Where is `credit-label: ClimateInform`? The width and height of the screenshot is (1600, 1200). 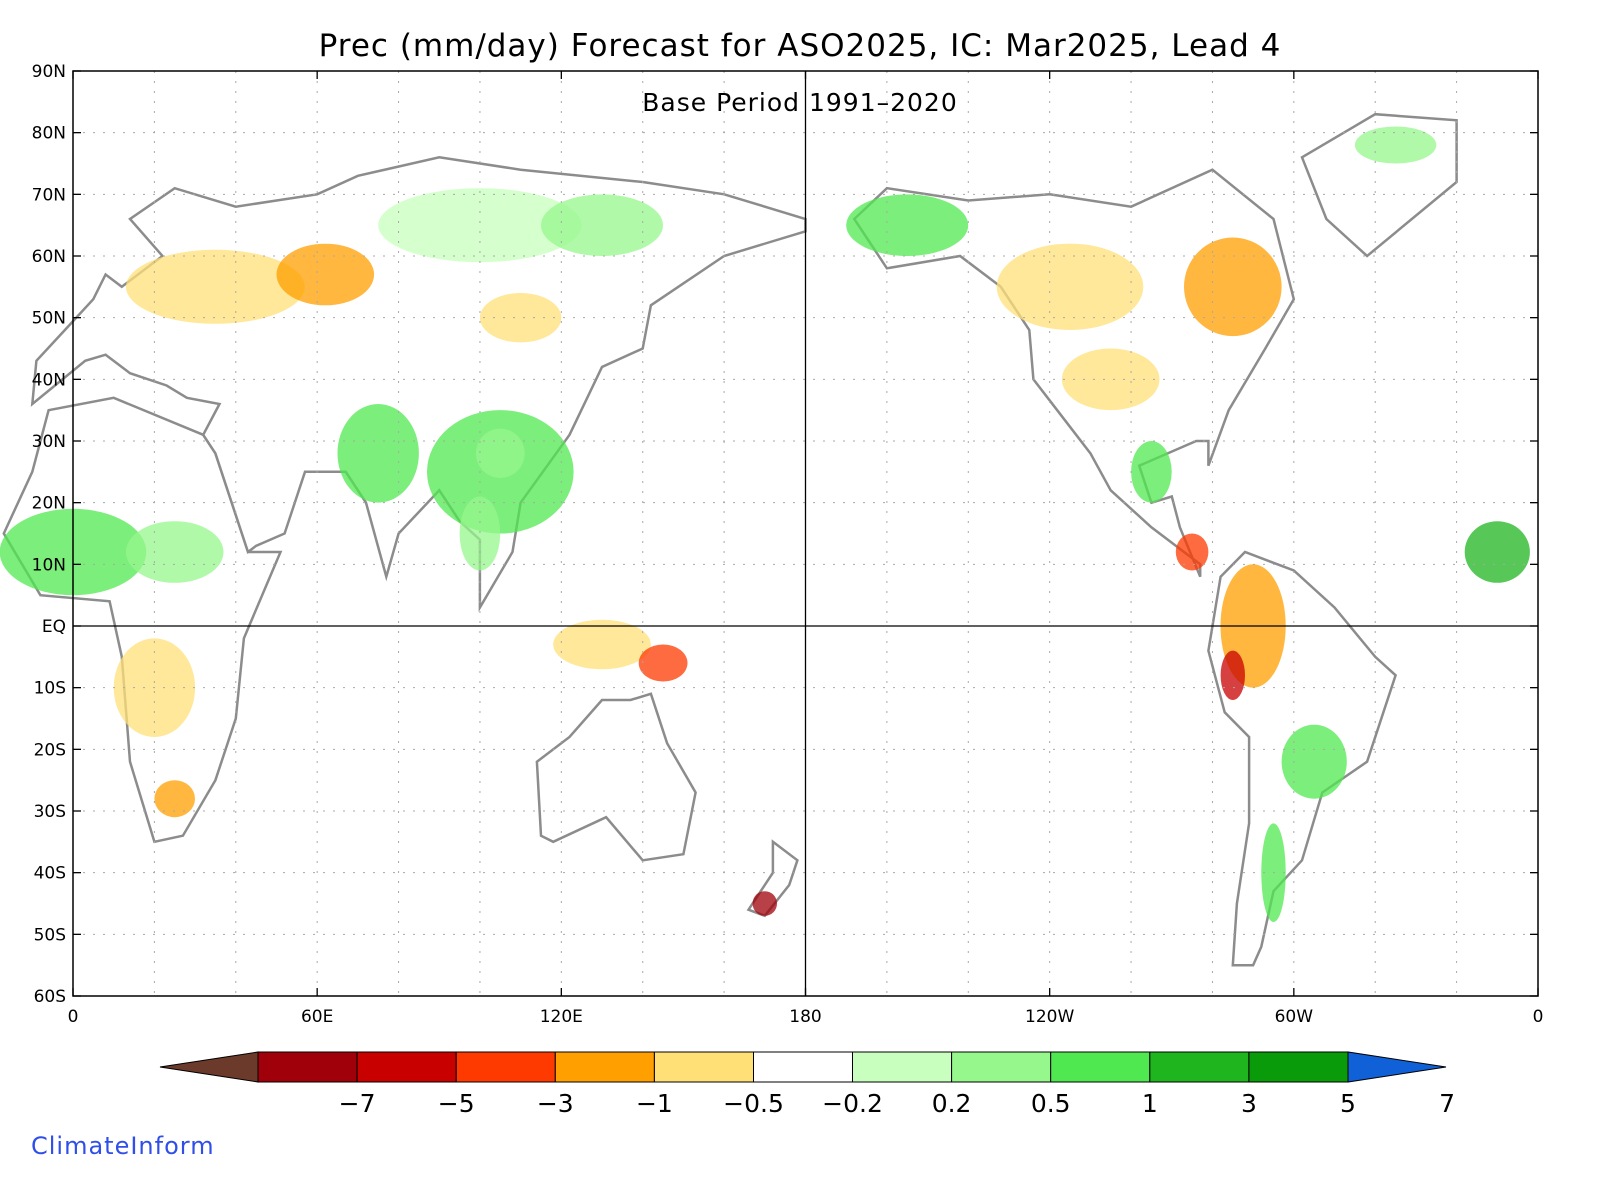 credit-label: ClimateInform is located at coordinates (123, 1146).